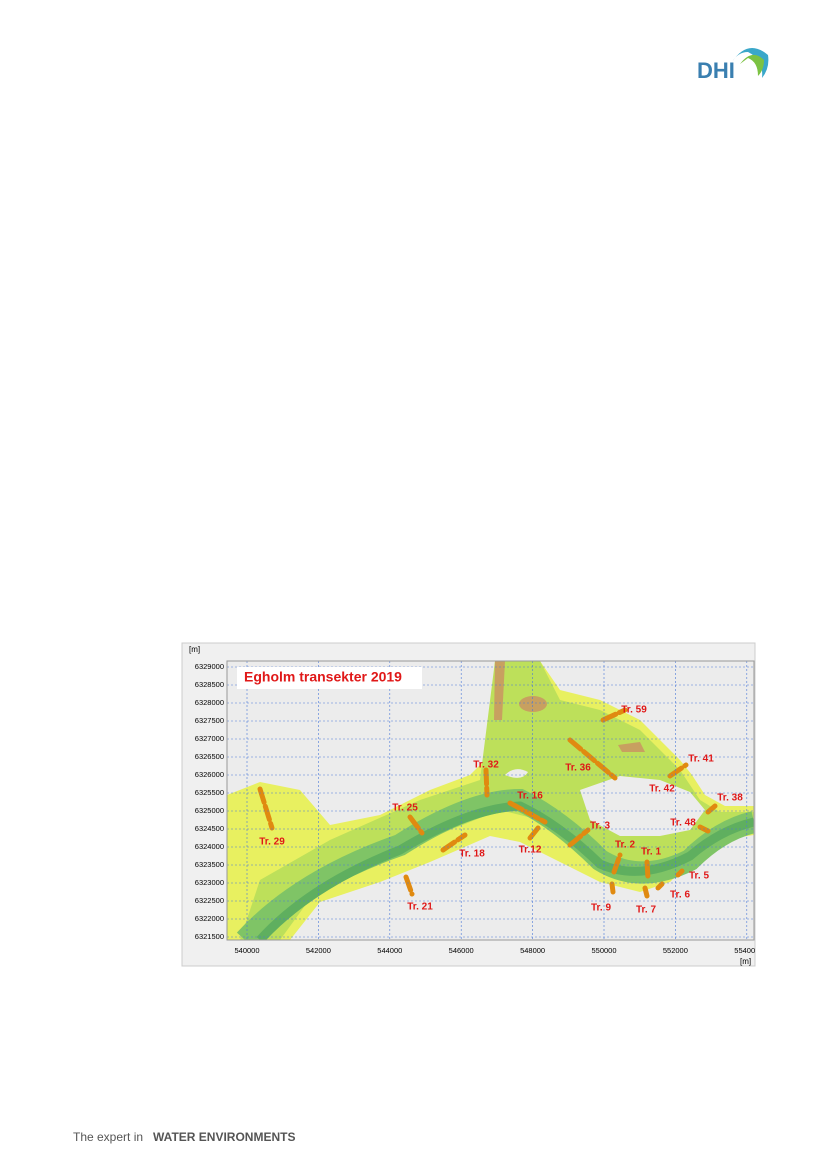  Describe the element at coordinates (746, 950) in the screenshot. I see `x-tick-label: 554000` at that location.